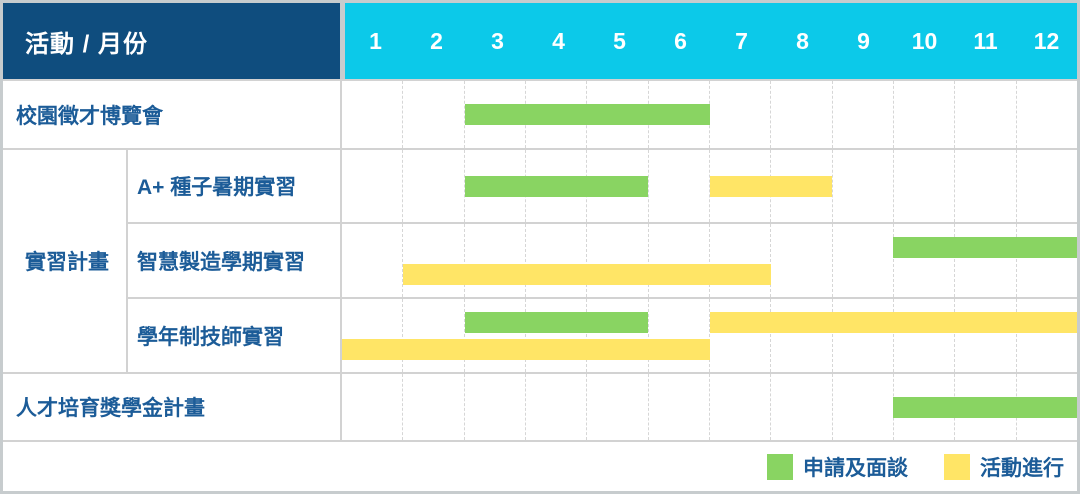  What do you see at coordinates (985, 40) in the screenshot?
I see `month-header-cell: 11` at bounding box center [985, 40].